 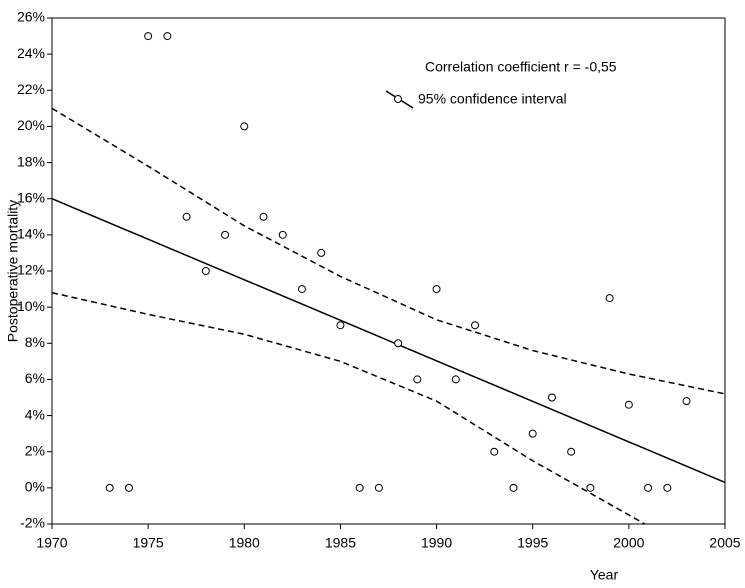 What do you see at coordinates (35, 378) in the screenshot?
I see `y-tick-label: 6%` at bounding box center [35, 378].